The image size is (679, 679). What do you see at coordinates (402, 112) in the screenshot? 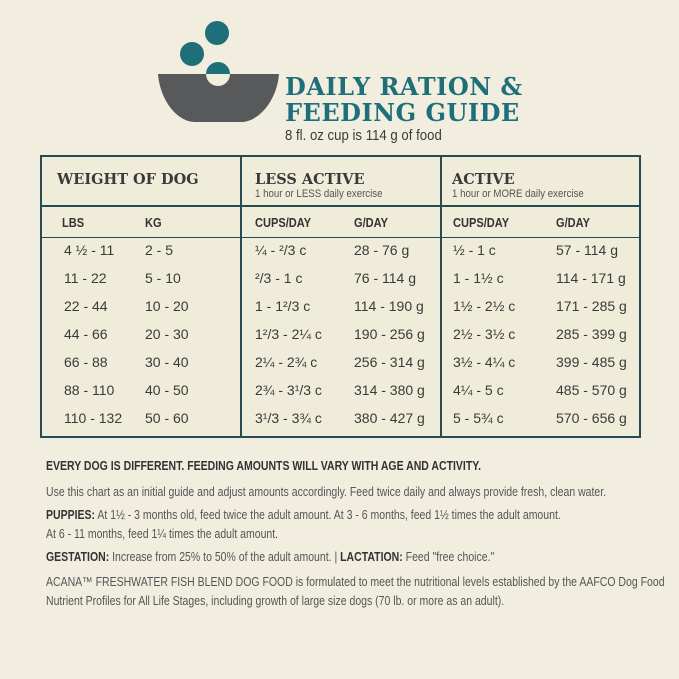
I see `title-line-2: FEEDING GUIDE` at bounding box center [402, 112].